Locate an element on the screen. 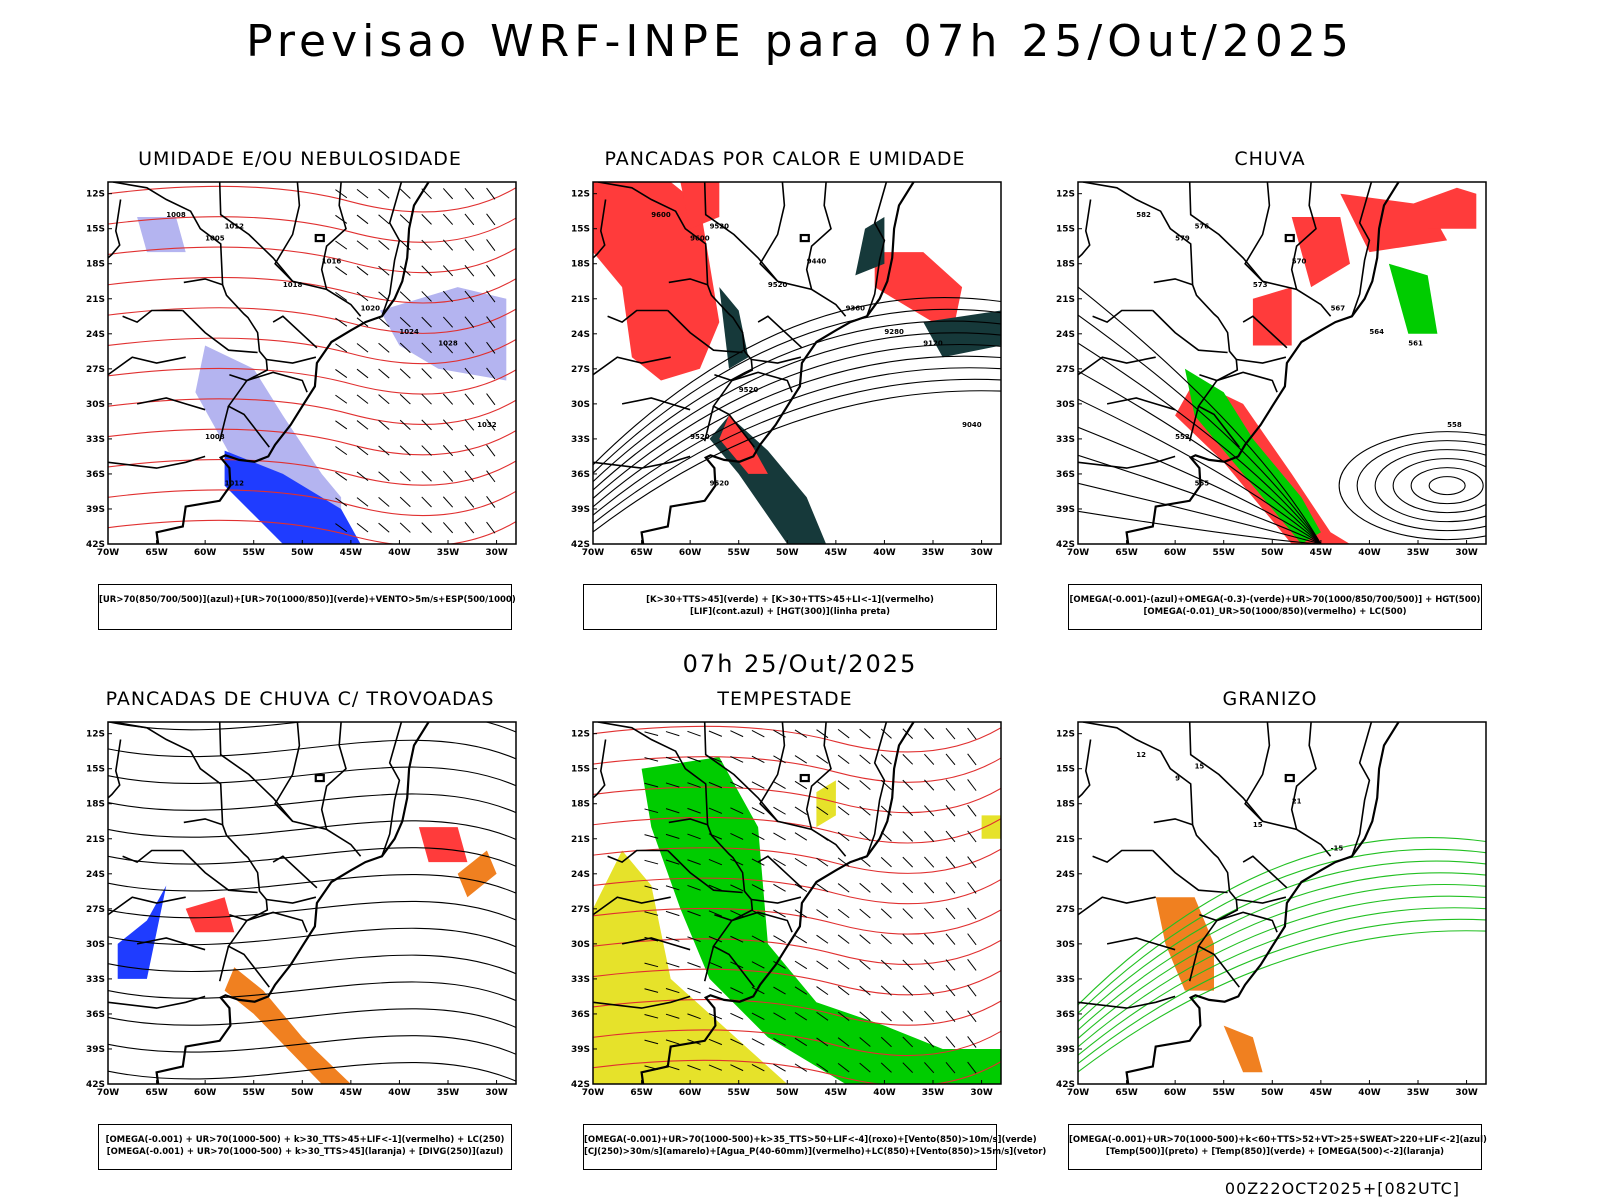 The height and width of the screenshot is (1200, 1600). panel-title: PANCADAS POR CALOR E UMIDADE is located at coordinates (785, 159).